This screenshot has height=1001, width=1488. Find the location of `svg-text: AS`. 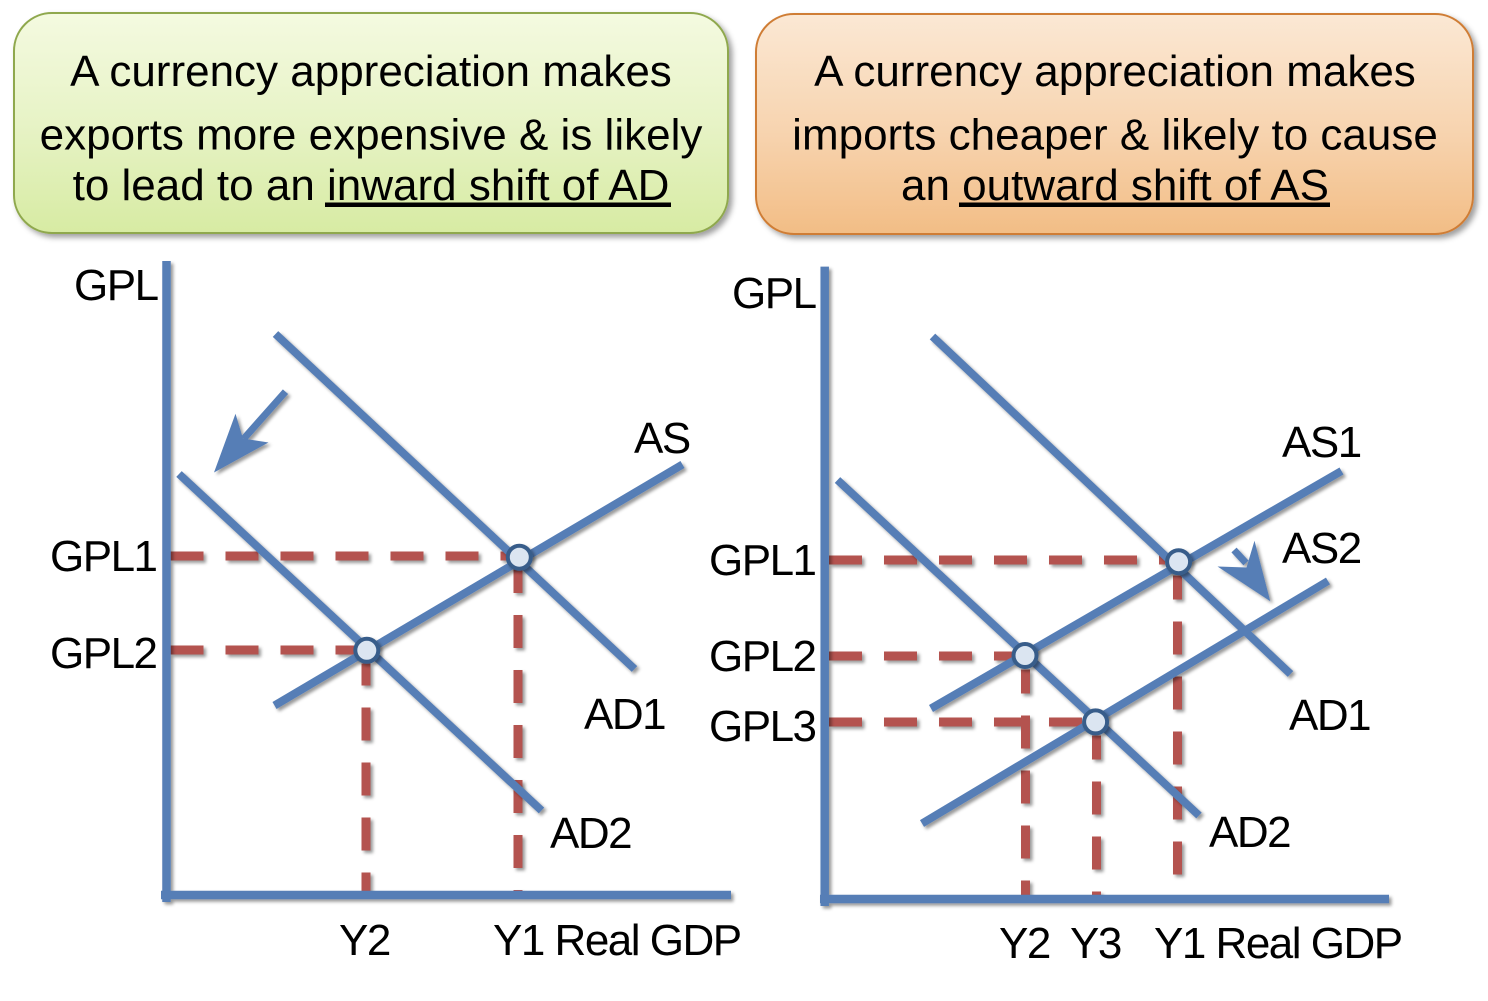

svg-text: AS is located at coordinates (662, 438).